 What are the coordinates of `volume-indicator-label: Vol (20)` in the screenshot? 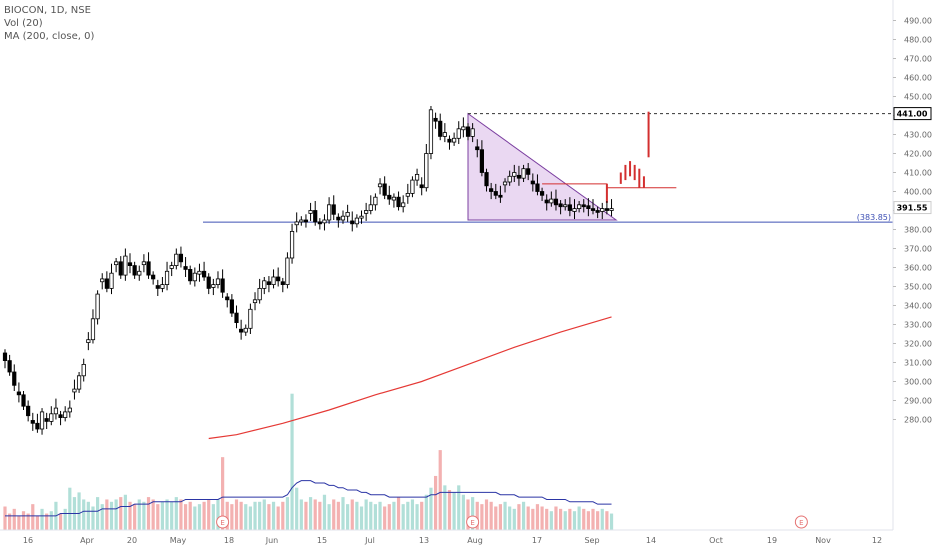 It's located at (23, 23).